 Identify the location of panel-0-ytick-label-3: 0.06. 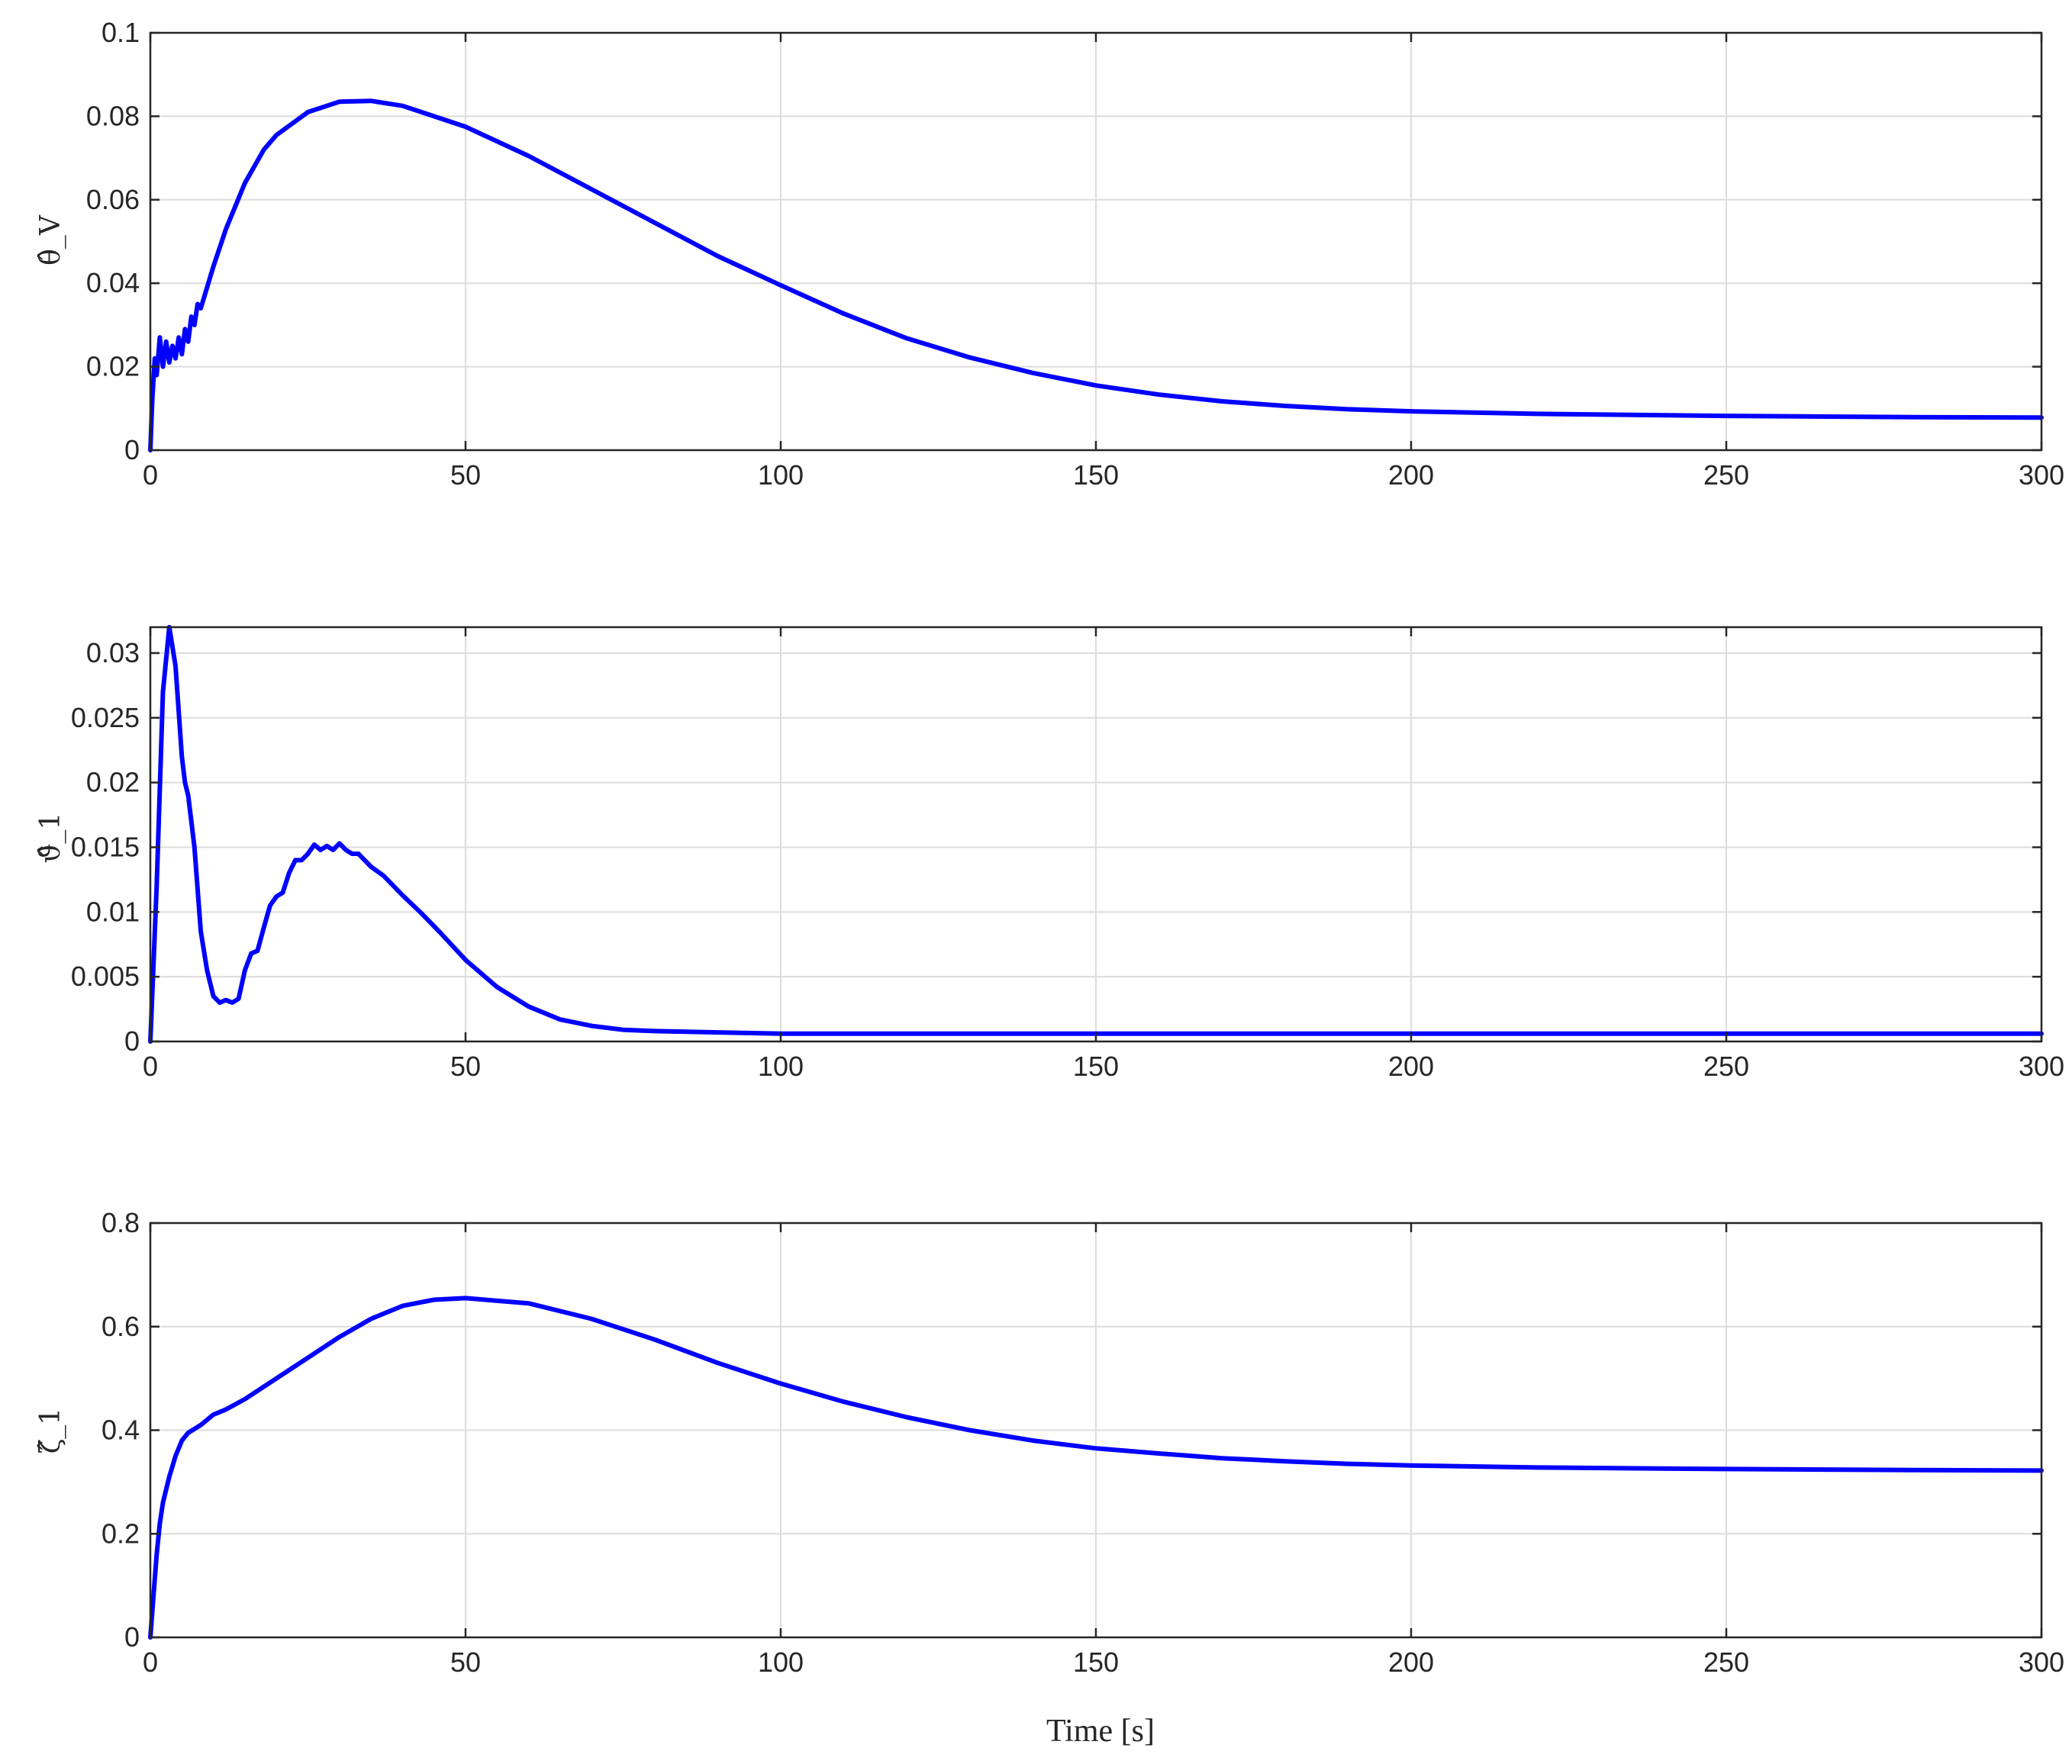
(113, 199).